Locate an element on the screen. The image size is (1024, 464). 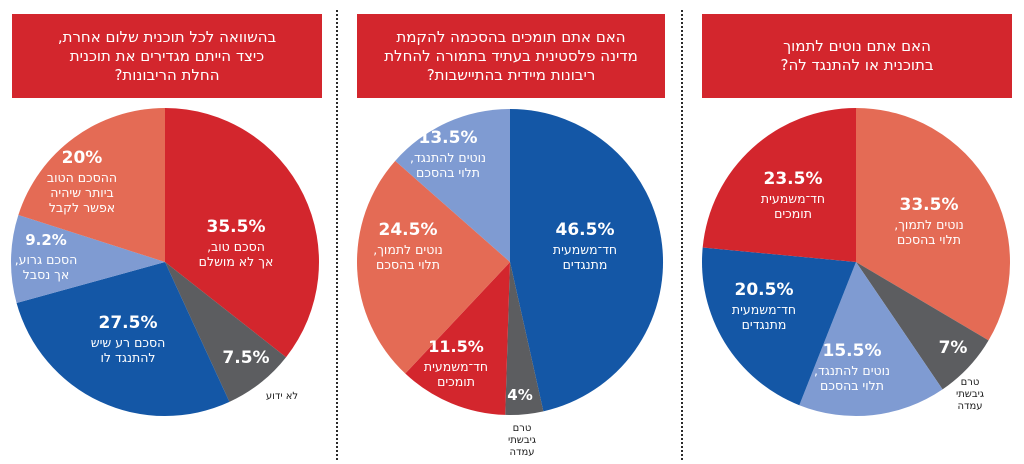
pie3-slice-2-label: עמדה is located at coordinates (969, 406).